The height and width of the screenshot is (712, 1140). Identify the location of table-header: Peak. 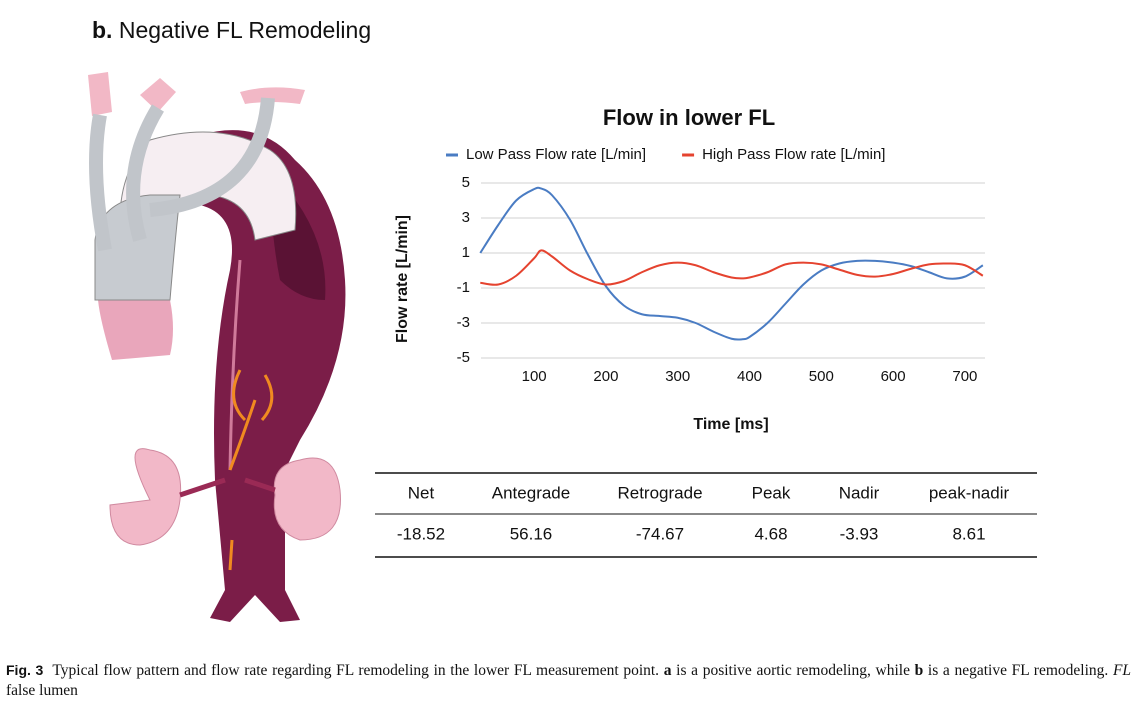
(771, 492).